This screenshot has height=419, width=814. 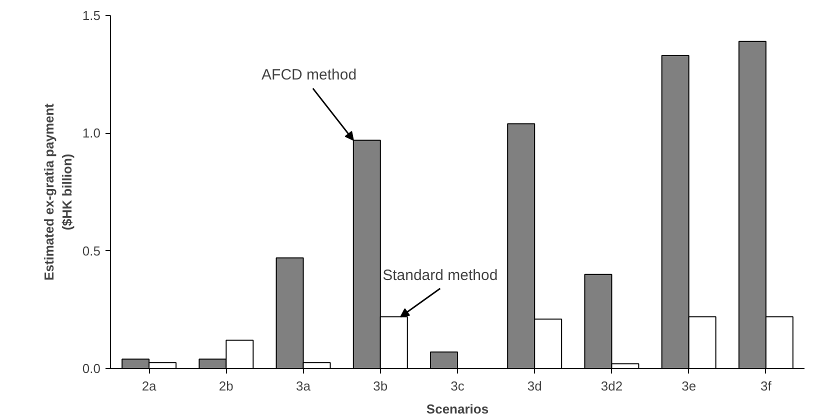 What do you see at coordinates (611, 386) in the screenshot?
I see `x-tick-label: 3d2` at bounding box center [611, 386].